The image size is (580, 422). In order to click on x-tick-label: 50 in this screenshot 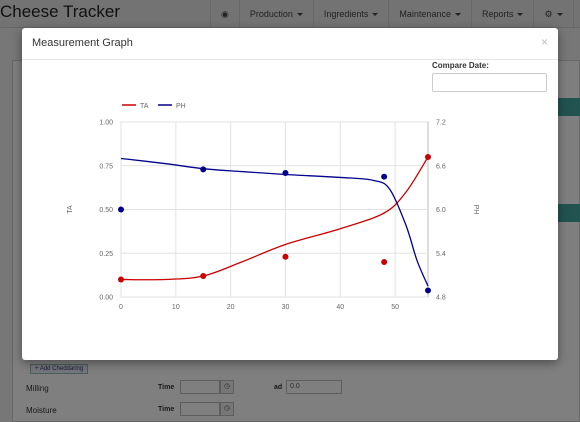, I will do `click(395, 307)`.